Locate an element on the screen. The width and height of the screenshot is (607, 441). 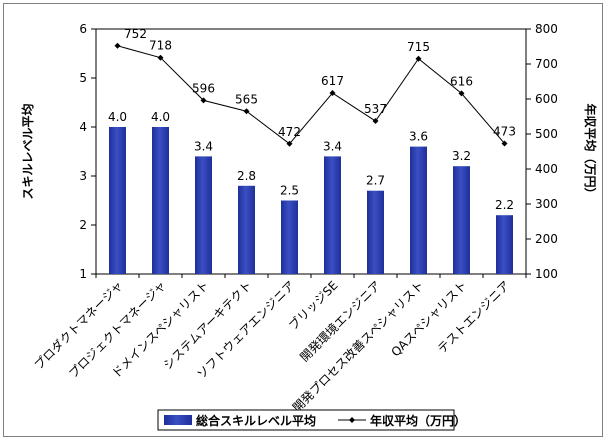
left-tick-label: 5 is located at coordinates (83, 78).